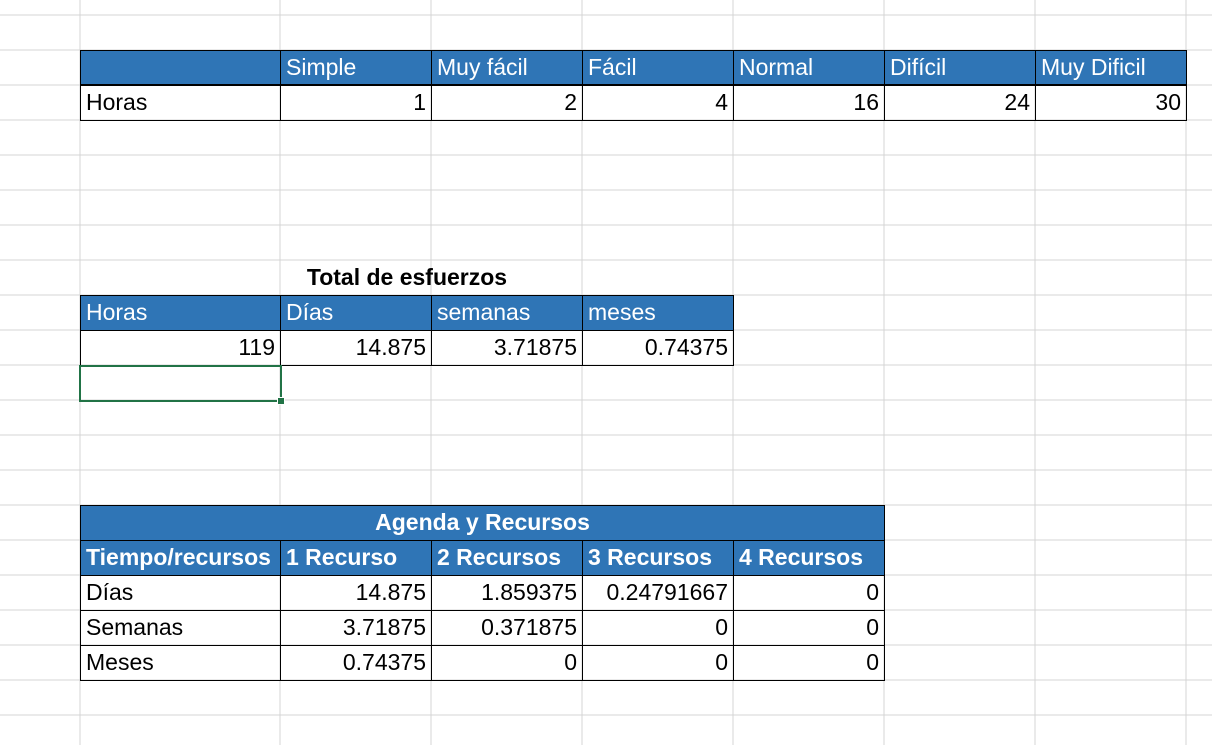 This screenshot has height=745, width=1212. I want to click on schedule-row-label-semanas: Semanas, so click(180, 628).